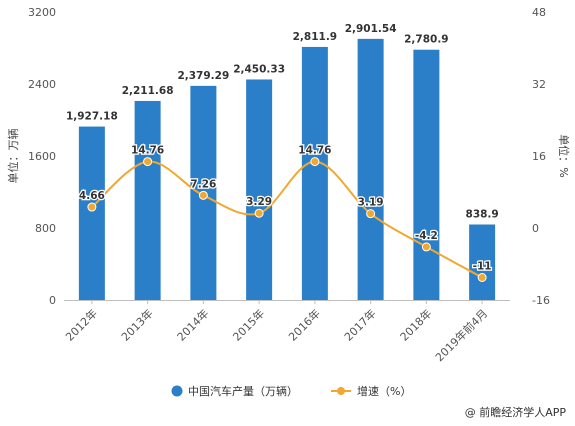 The height and width of the screenshot is (426, 575). What do you see at coordinates (539, 84) in the screenshot?
I see `y-right-tick-label: 32` at bounding box center [539, 84].